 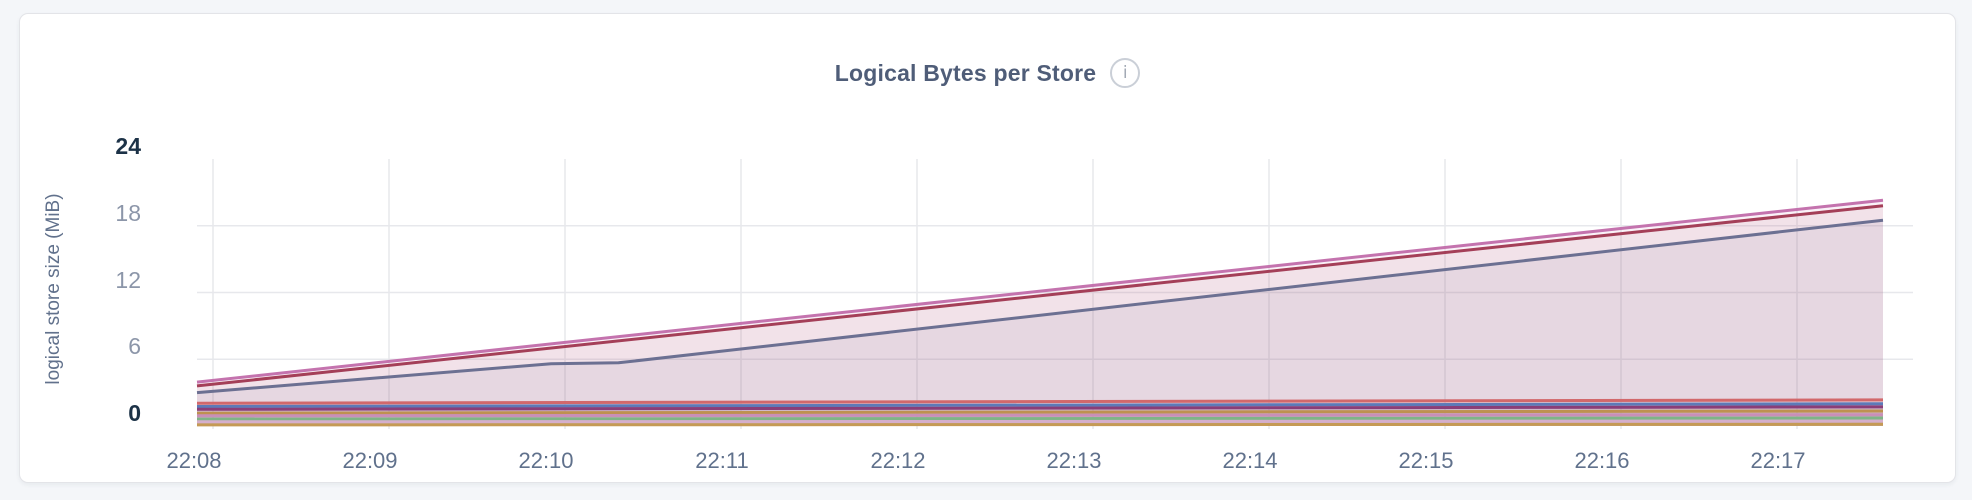 I want to click on x-tick-label-22:16: 22:16, so click(x=1602, y=460).